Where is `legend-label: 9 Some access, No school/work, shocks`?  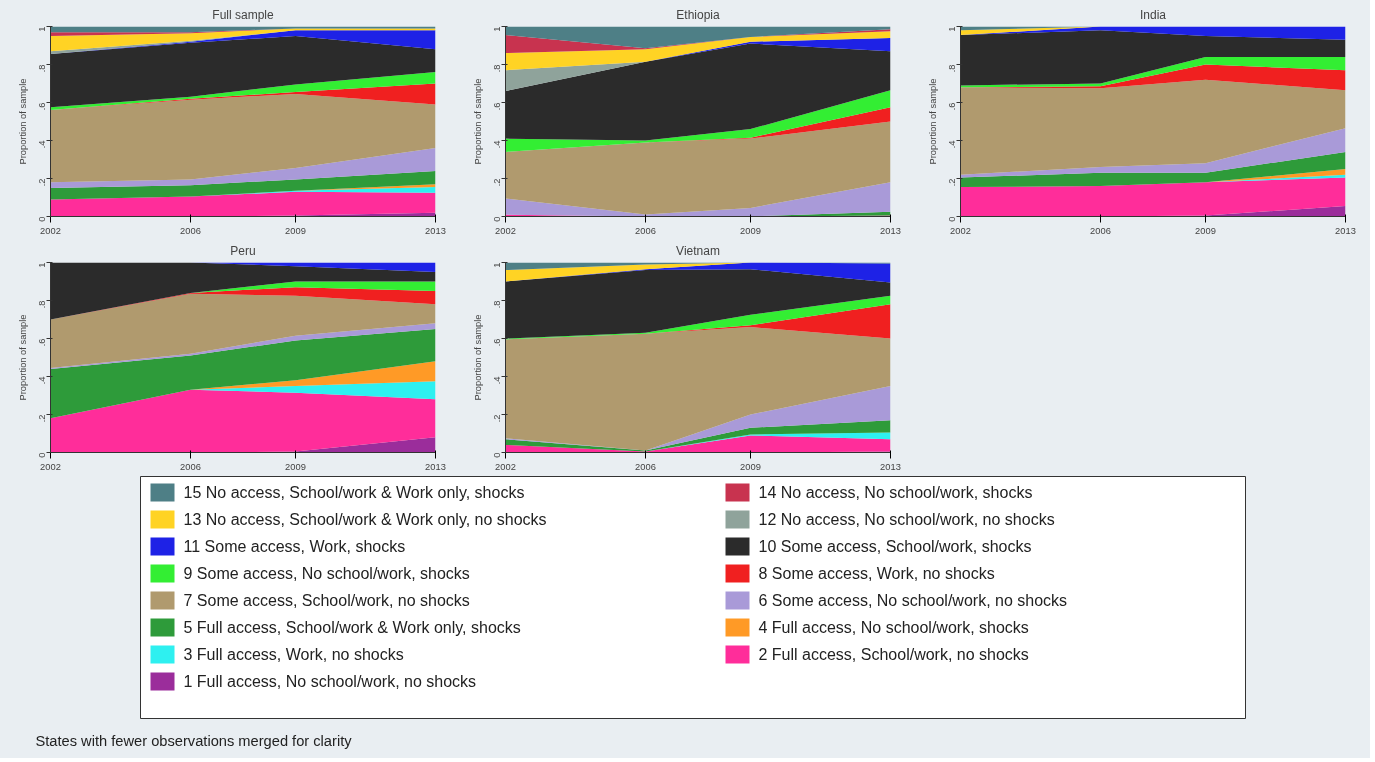
legend-label: 9 Some access, No school/work, shocks is located at coordinates (326, 573).